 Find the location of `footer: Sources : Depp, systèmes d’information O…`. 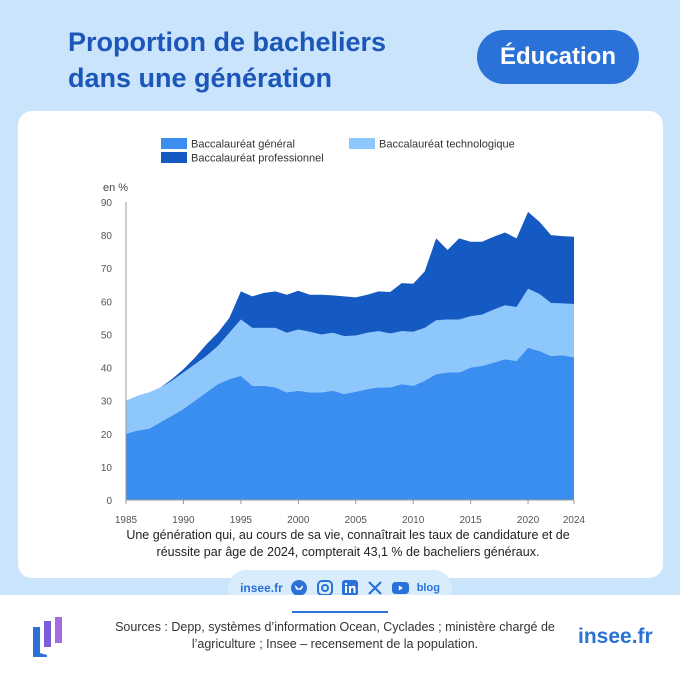

footer: Sources : Depp, systèmes d’information O… is located at coordinates (340, 637).